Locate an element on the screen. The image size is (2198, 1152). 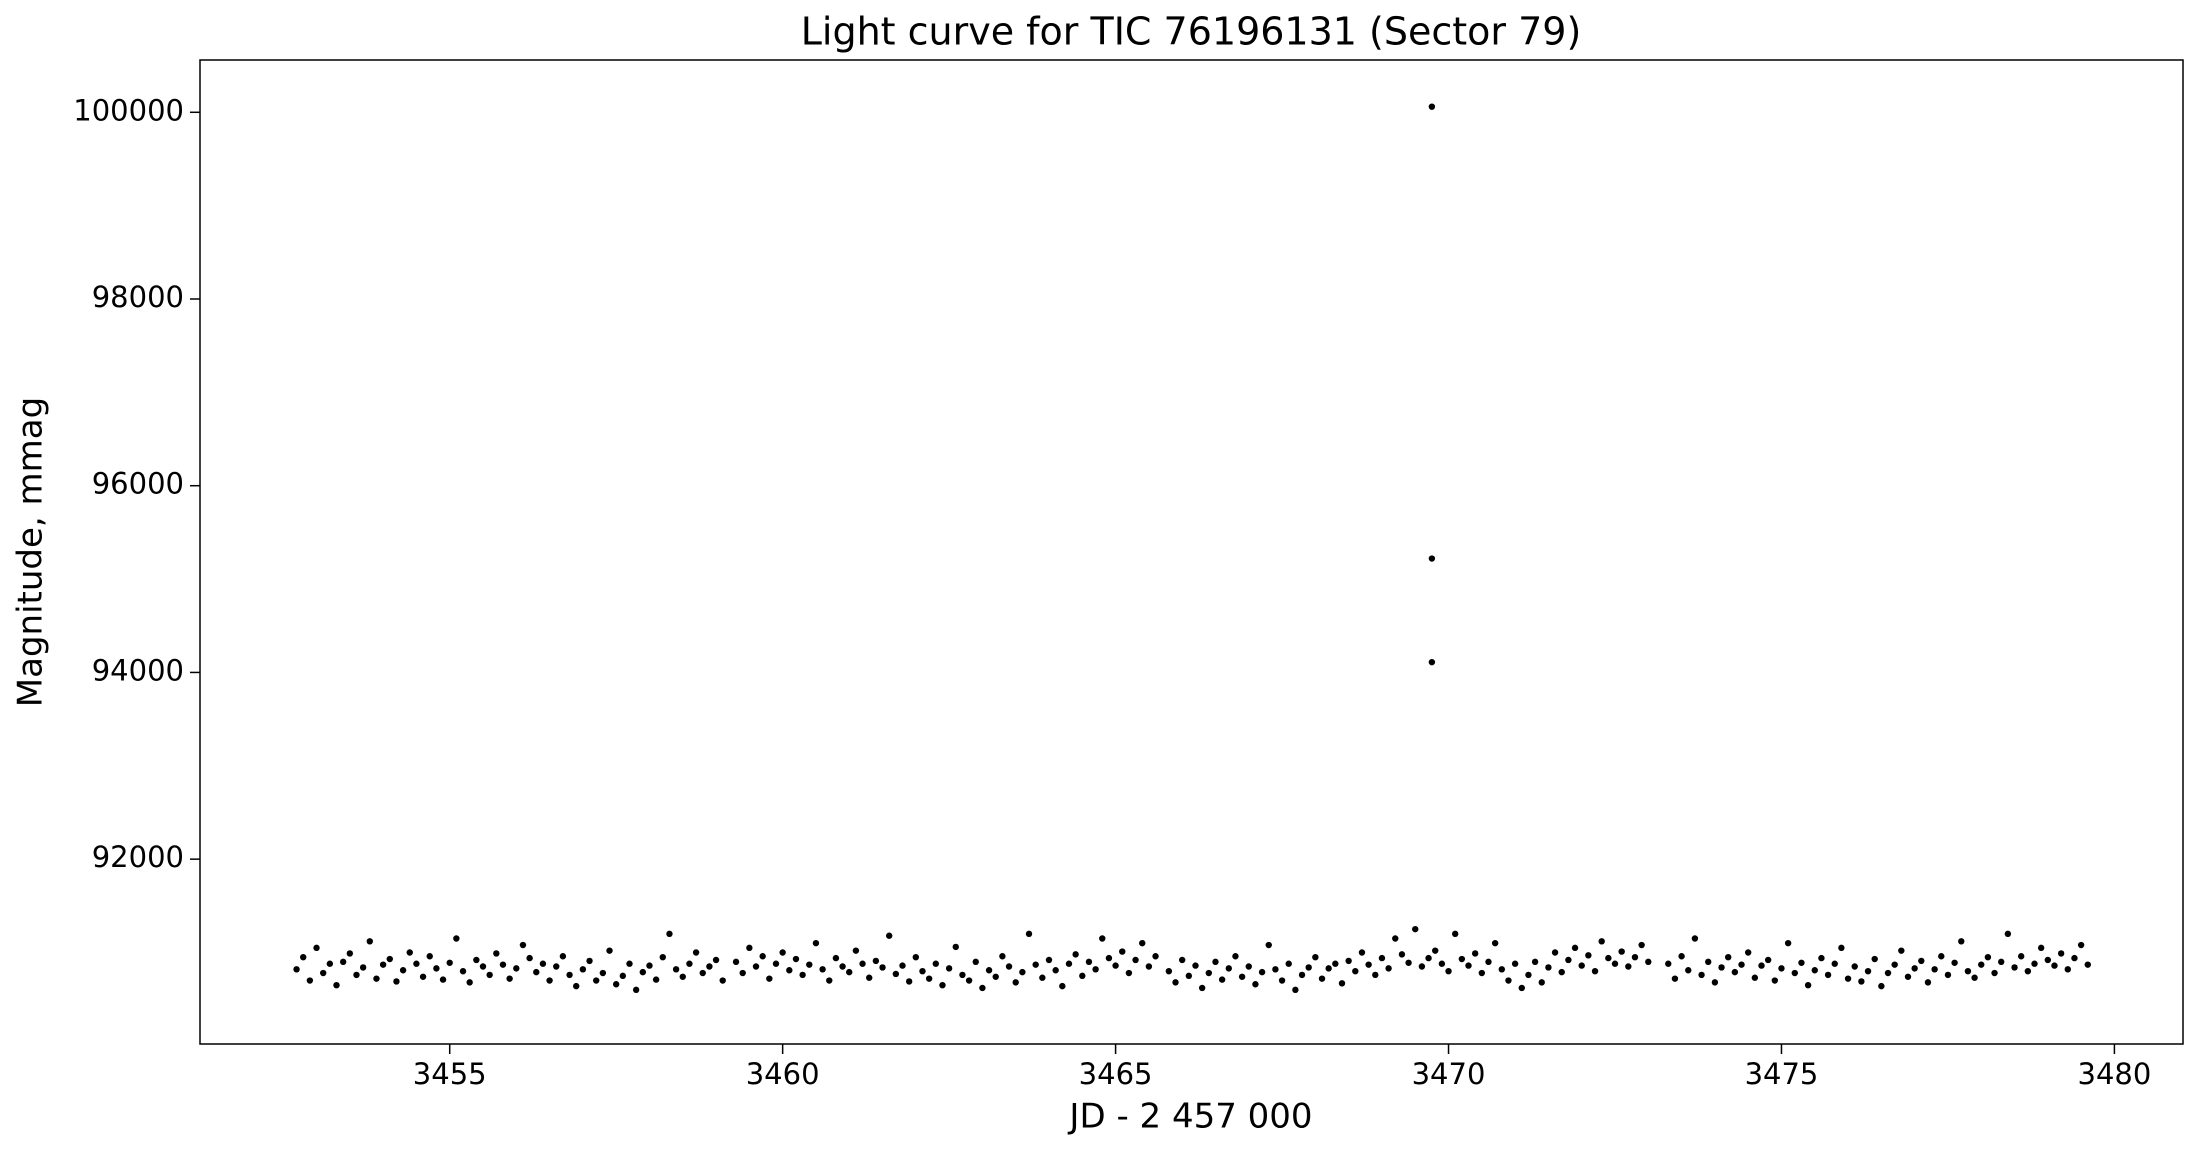
y-tick-label: 100000 is located at coordinates (128, 110).